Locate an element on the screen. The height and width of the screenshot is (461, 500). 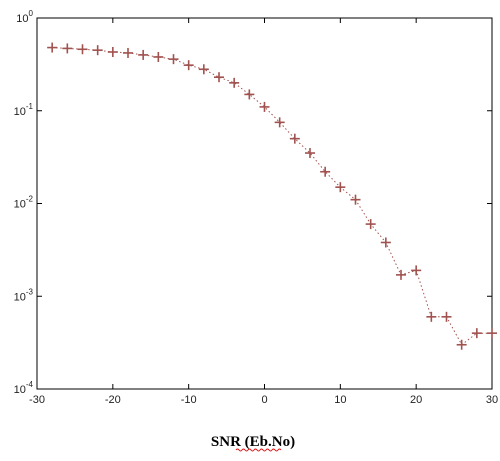
x-tick-label: -20 is located at coordinates (113, 400).